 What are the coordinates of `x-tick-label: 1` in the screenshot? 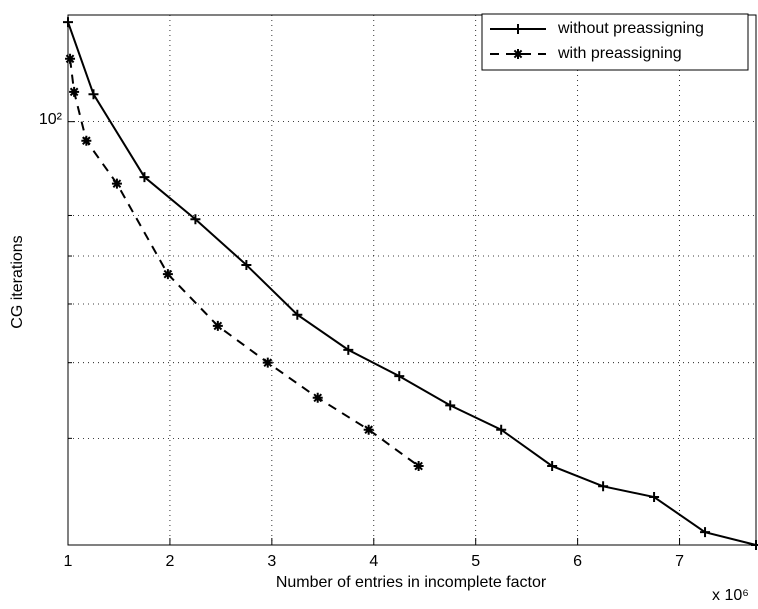 It's located at (68, 561).